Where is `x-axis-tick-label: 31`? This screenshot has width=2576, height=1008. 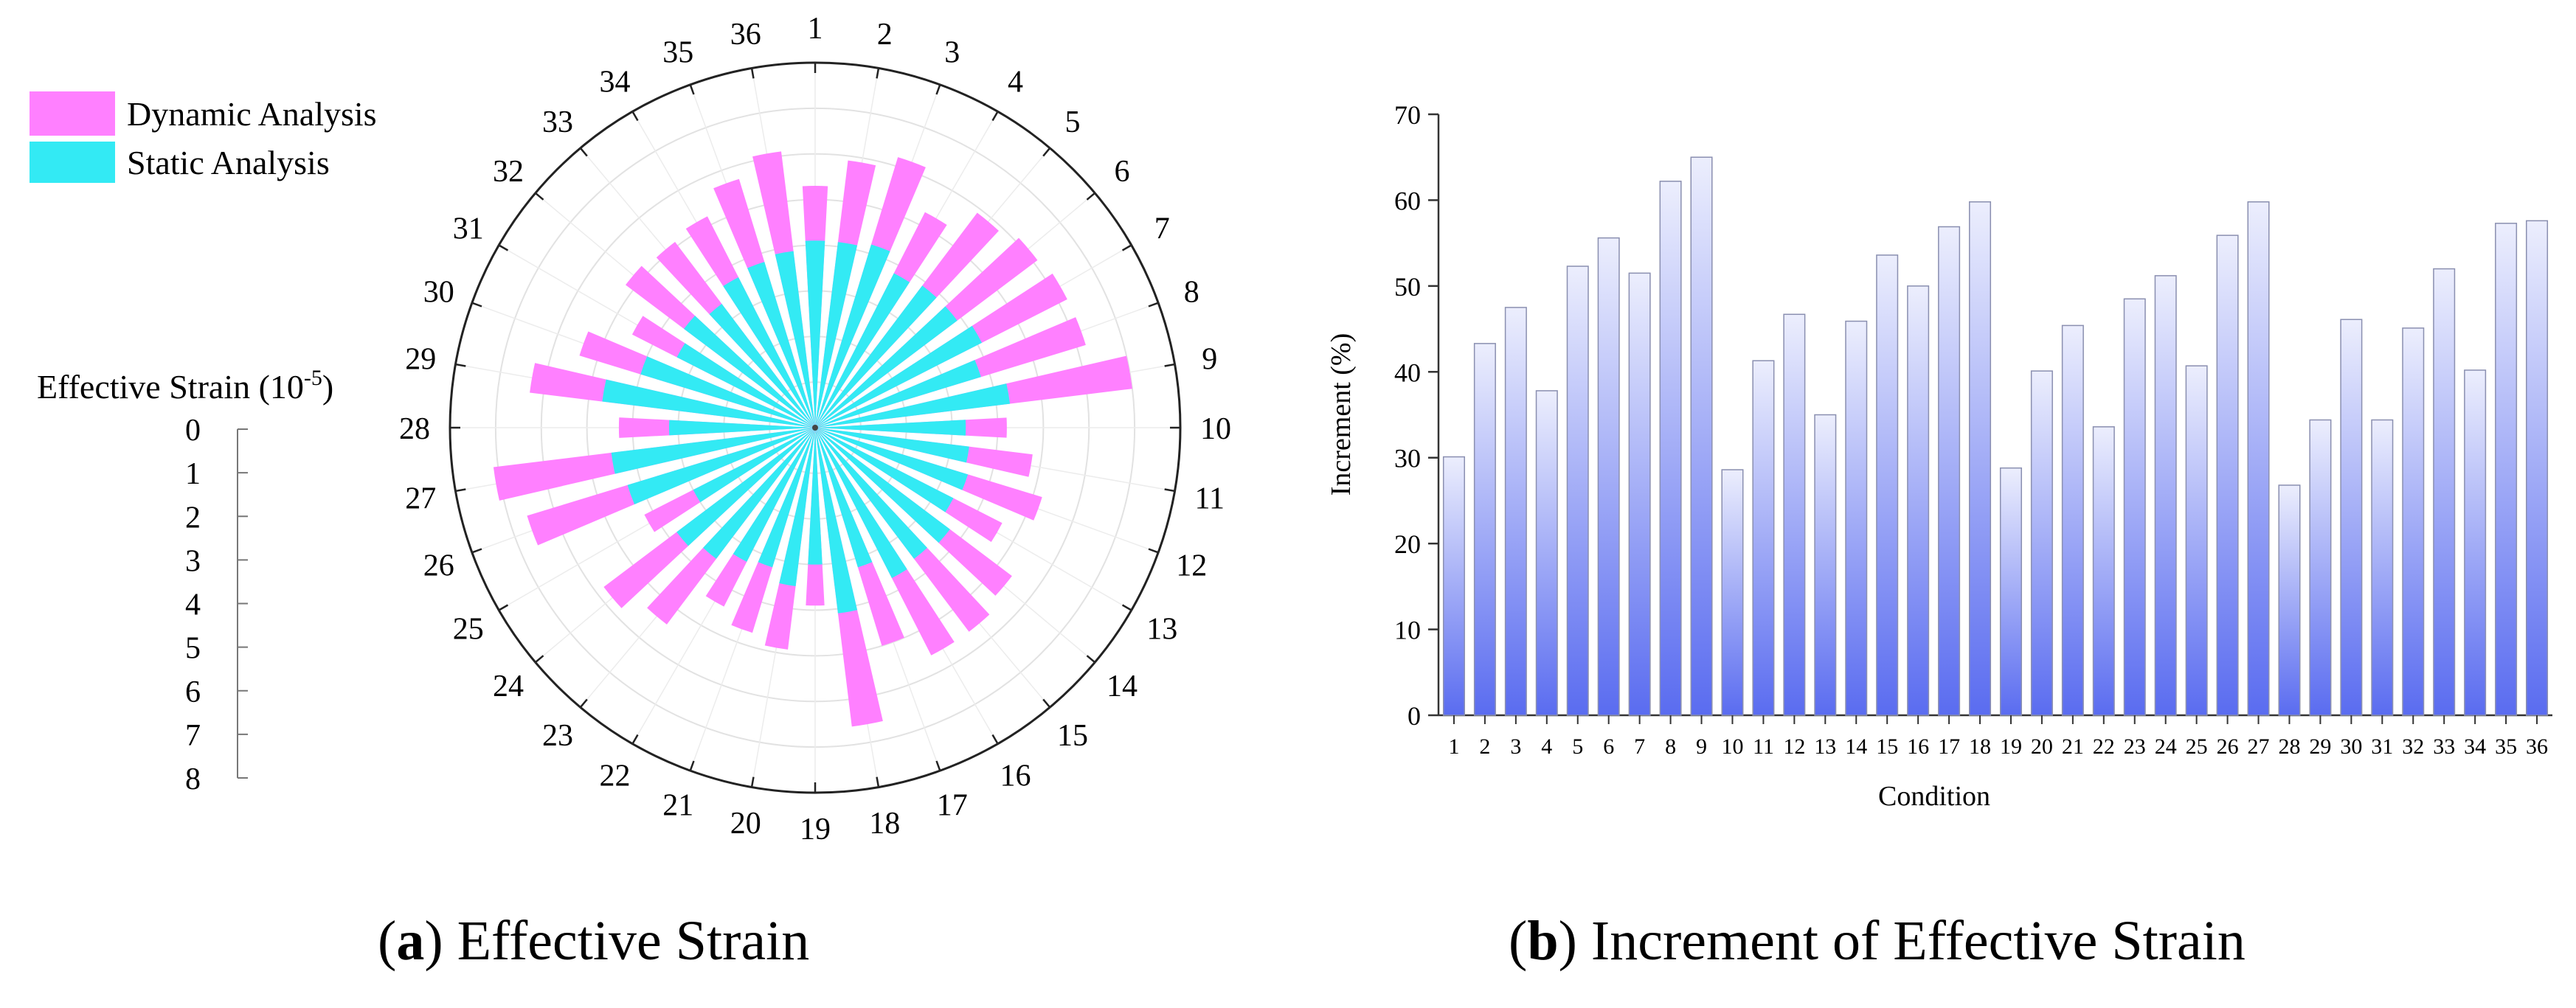
x-axis-tick-label: 31 is located at coordinates (2382, 746).